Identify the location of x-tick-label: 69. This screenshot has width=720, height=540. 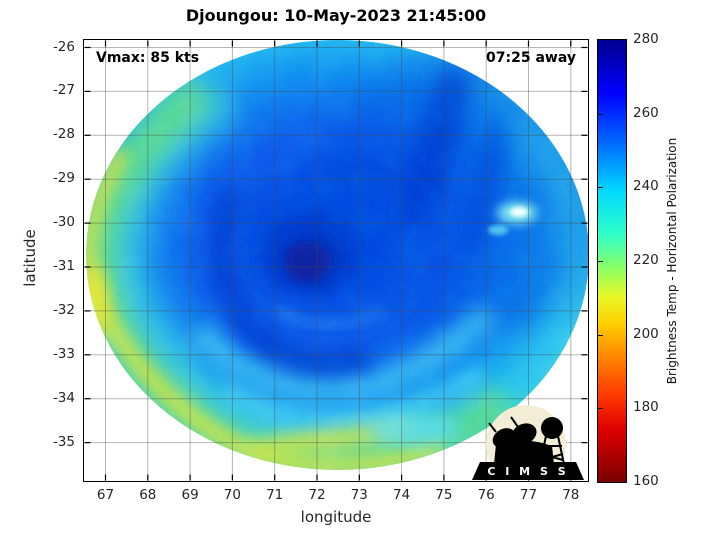
(190, 495).